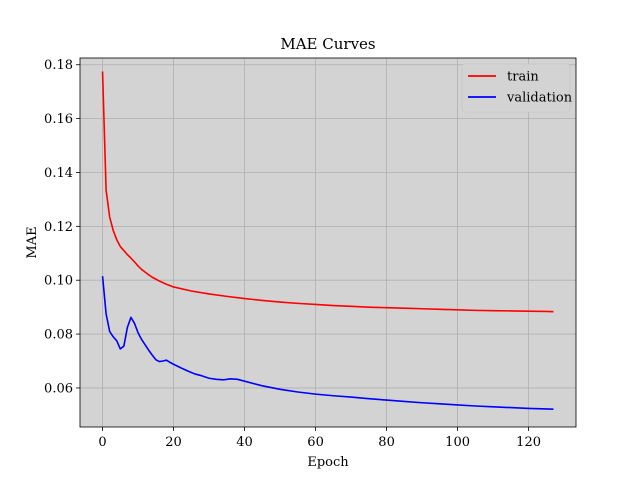  Describe the element at coordinates (523, 77) in the screenshot. I see `legend-label-train: train` at that location.